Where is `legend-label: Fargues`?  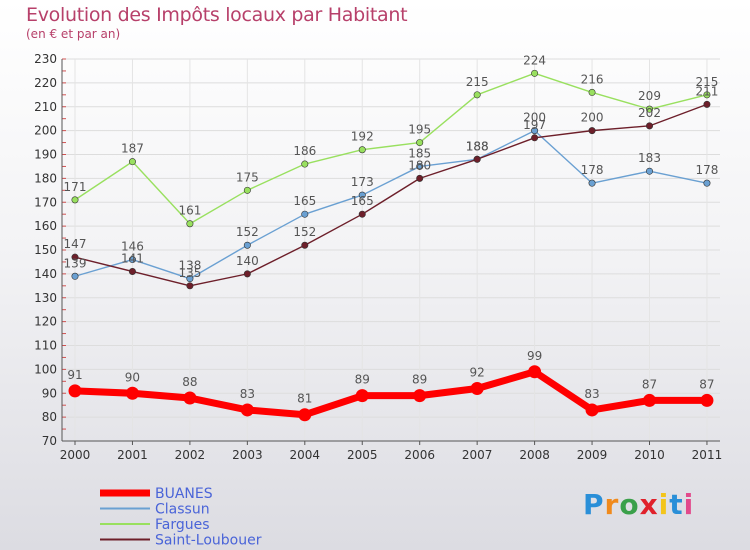
legend-label: Fargues is located at coordinates (182, 525).